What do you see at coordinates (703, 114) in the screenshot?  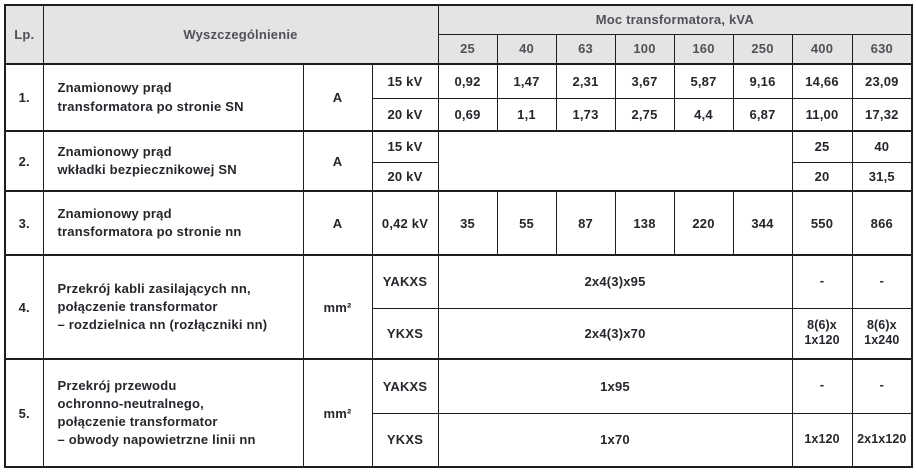 I see `value-cell: 4,4` at bounding box center [703, 114].